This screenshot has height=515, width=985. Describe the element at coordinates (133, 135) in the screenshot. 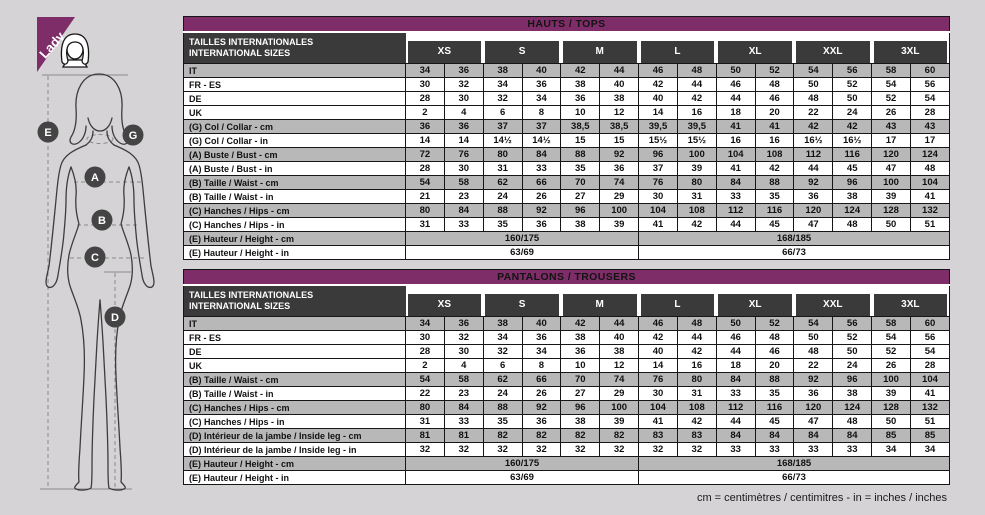

I see `measurement-point-g` at that location.